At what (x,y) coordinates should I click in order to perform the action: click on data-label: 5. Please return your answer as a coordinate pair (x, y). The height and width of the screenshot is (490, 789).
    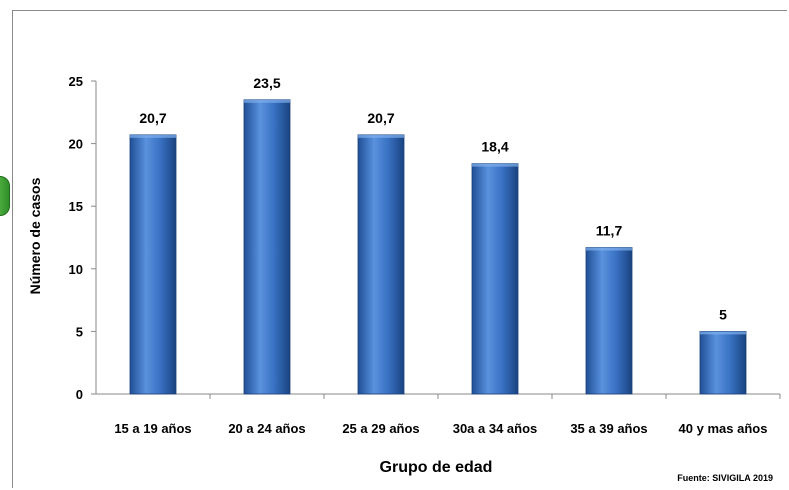
    Looking at the image, I should click on (723, 314).